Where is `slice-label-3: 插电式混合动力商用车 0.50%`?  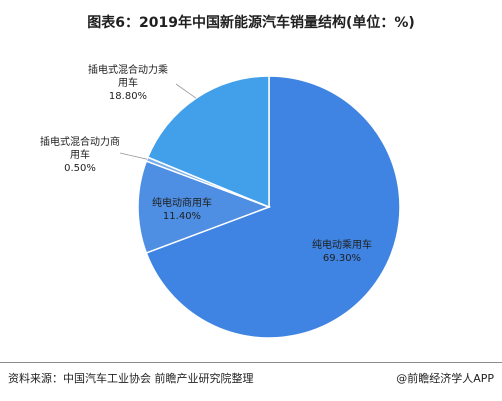
slice-label-3: 插电式混合动力商用车 0.50% is located at coordinates (80, 154).